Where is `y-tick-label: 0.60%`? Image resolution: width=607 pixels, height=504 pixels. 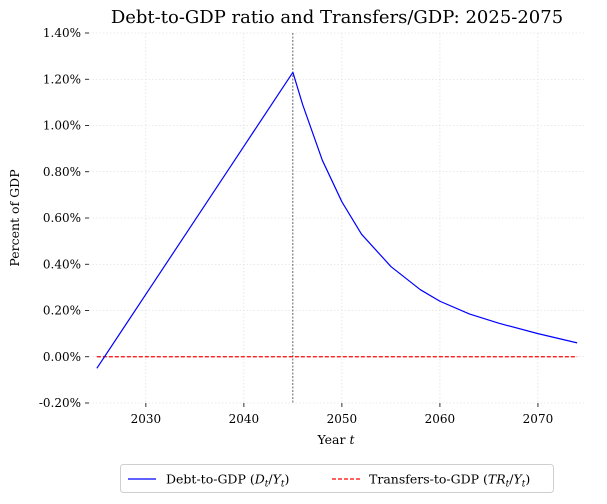
y-tick-label: 0.60% is located at coordinates (62, 218).